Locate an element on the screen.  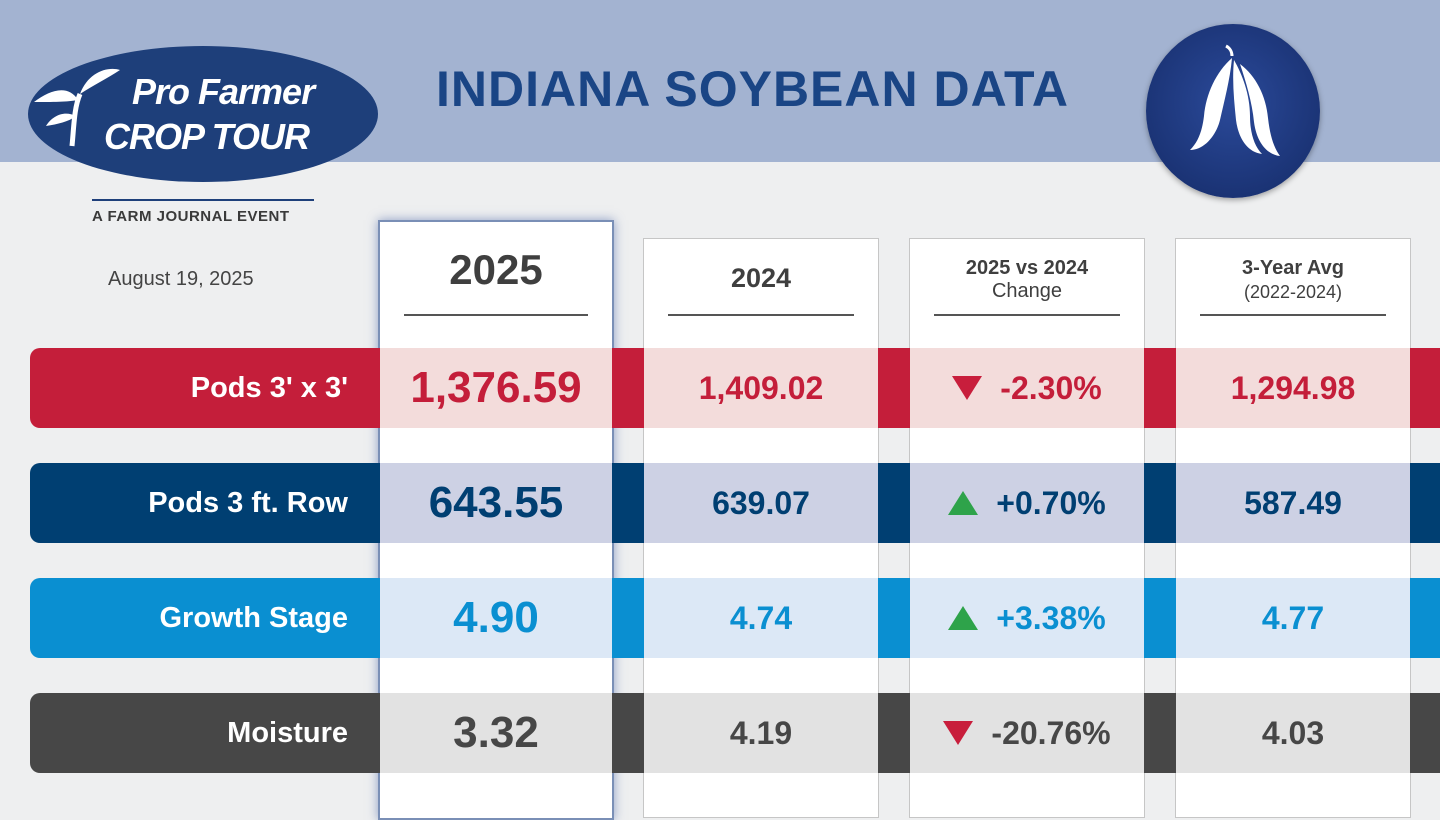
value-change-cell: -2.30% is located at coordinates (1027, 388).